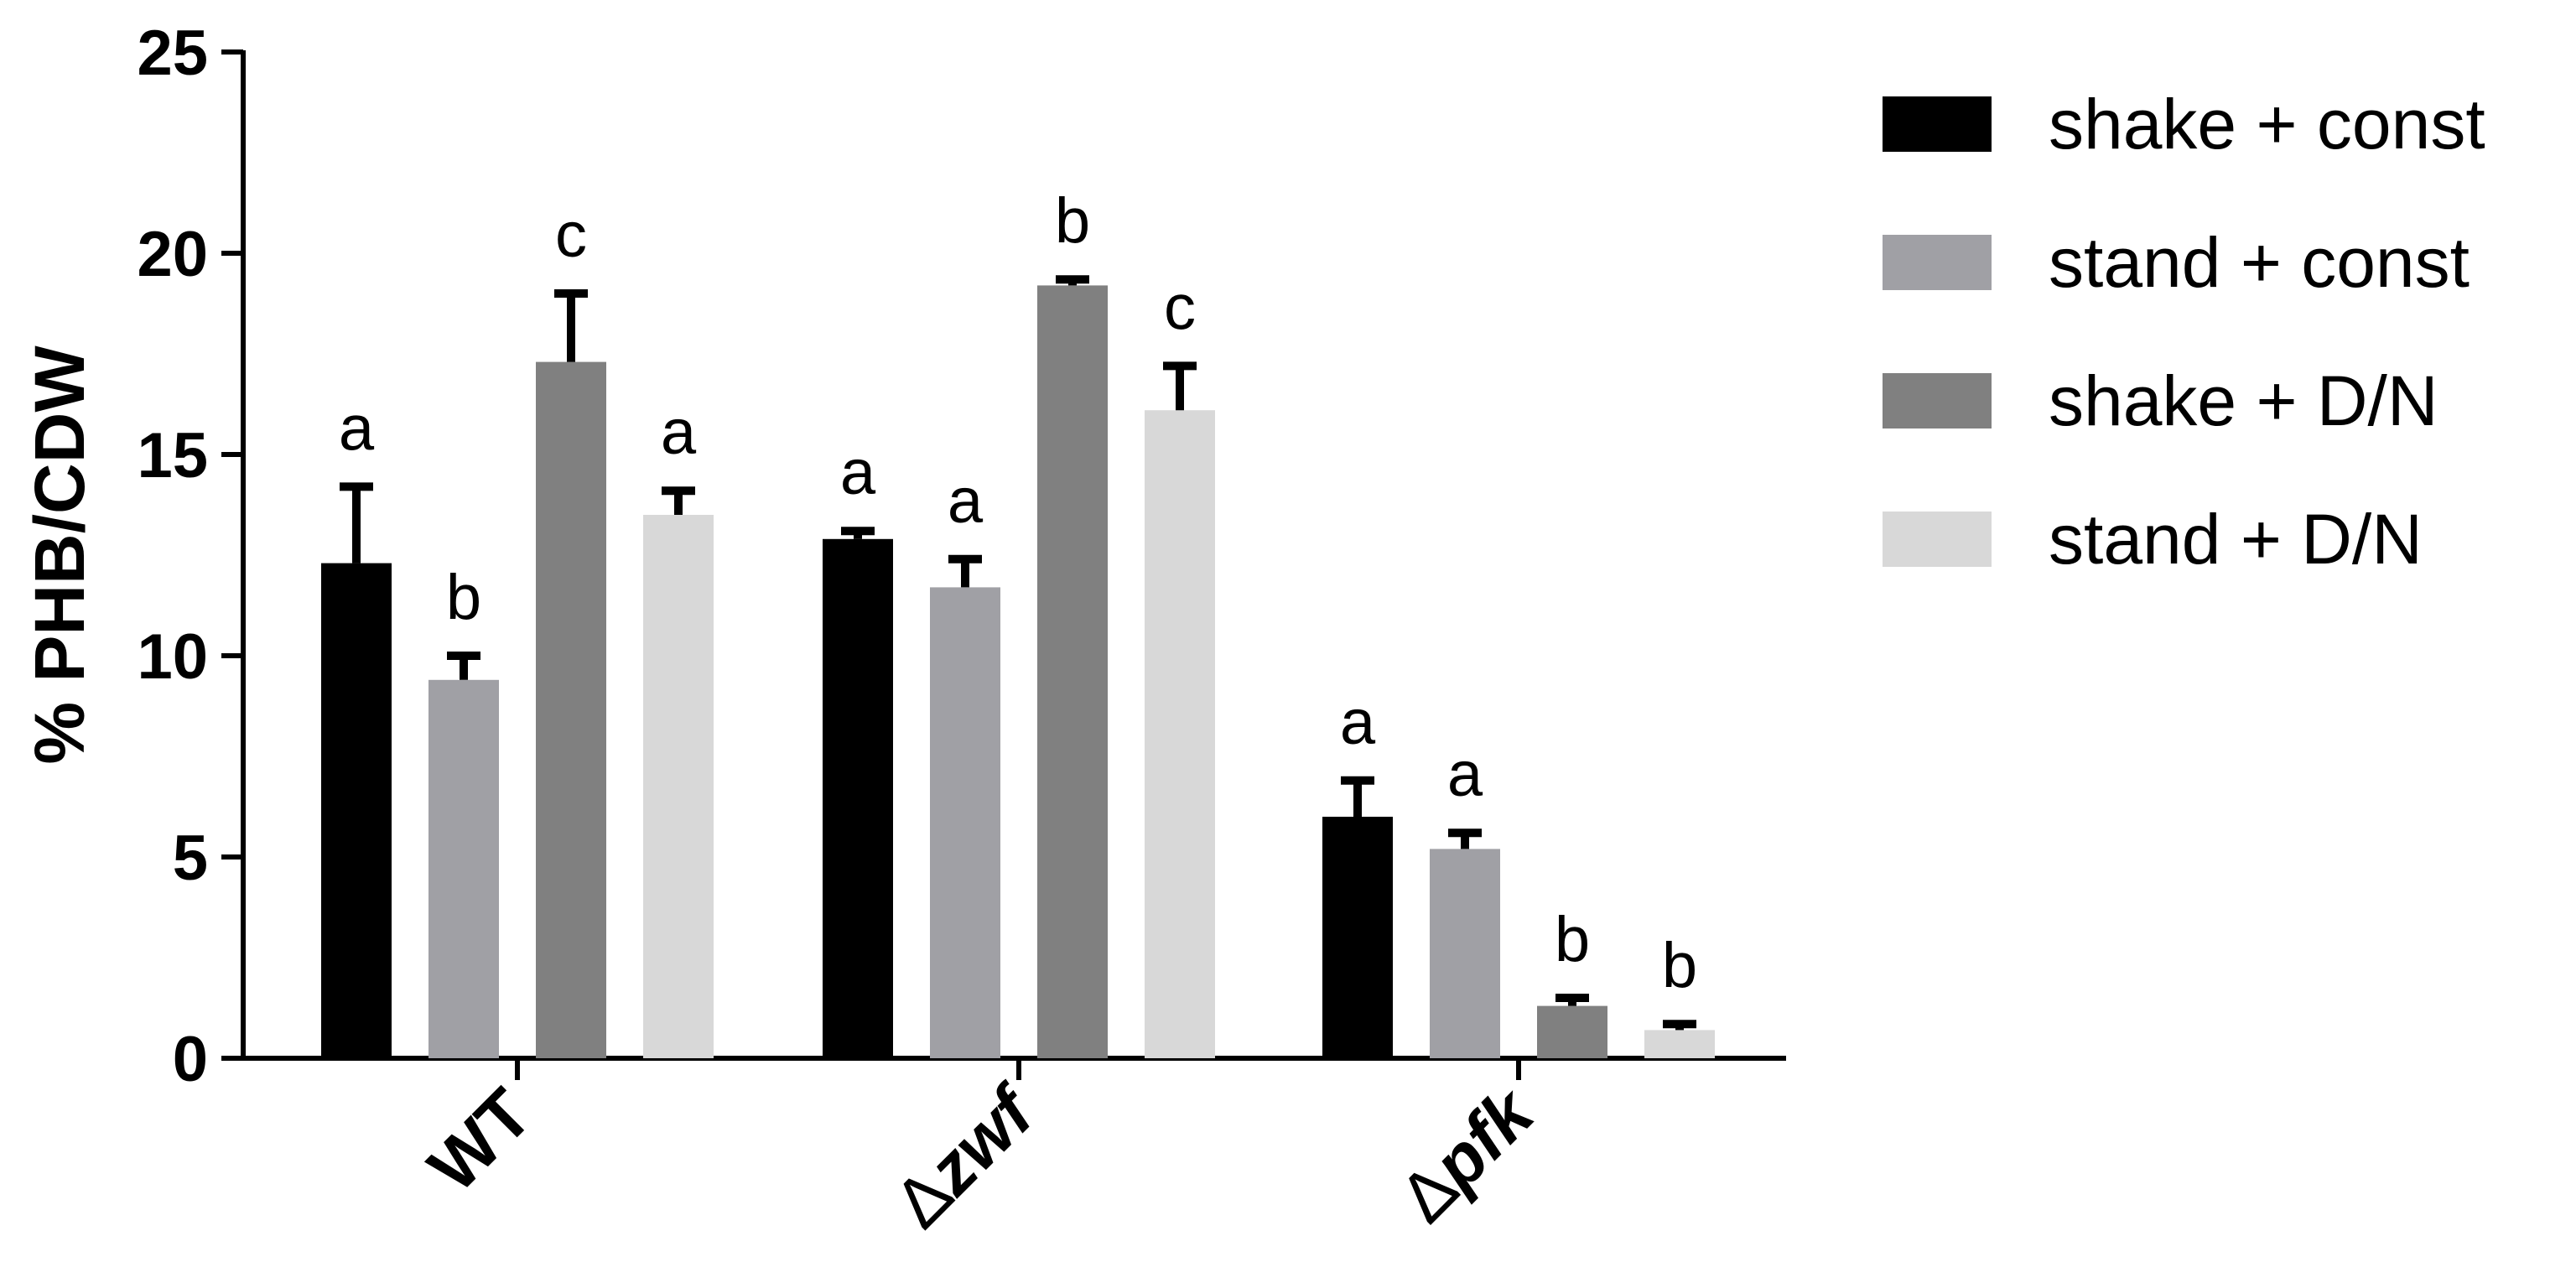 Image resolution: width=2576 pixels, height=1288 pixels. What do you see at coordinates (2236, 539) in the screenshot?
I see `legend-label: stand + D/N` at bounding box center [2236, 539].